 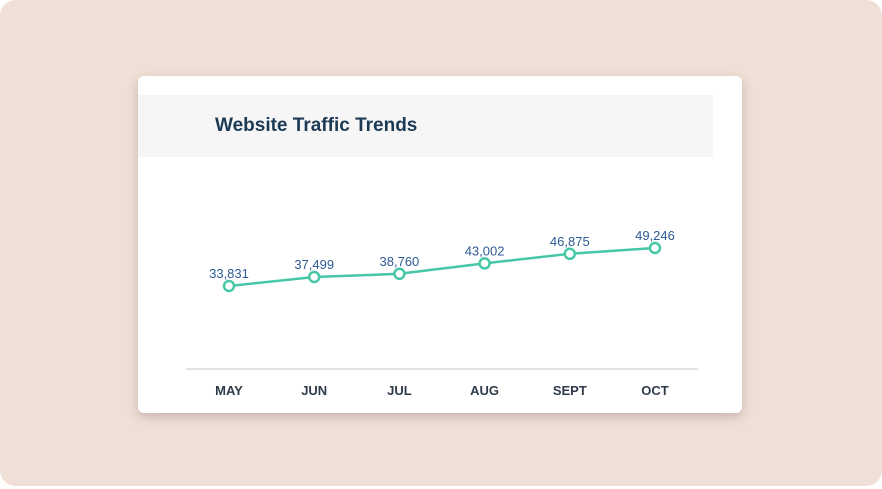 What do you see at coordinates (316, 125) in the screenshot?
I see `chart-title: Website Traffic Trends` at bounding box center [316, 125].